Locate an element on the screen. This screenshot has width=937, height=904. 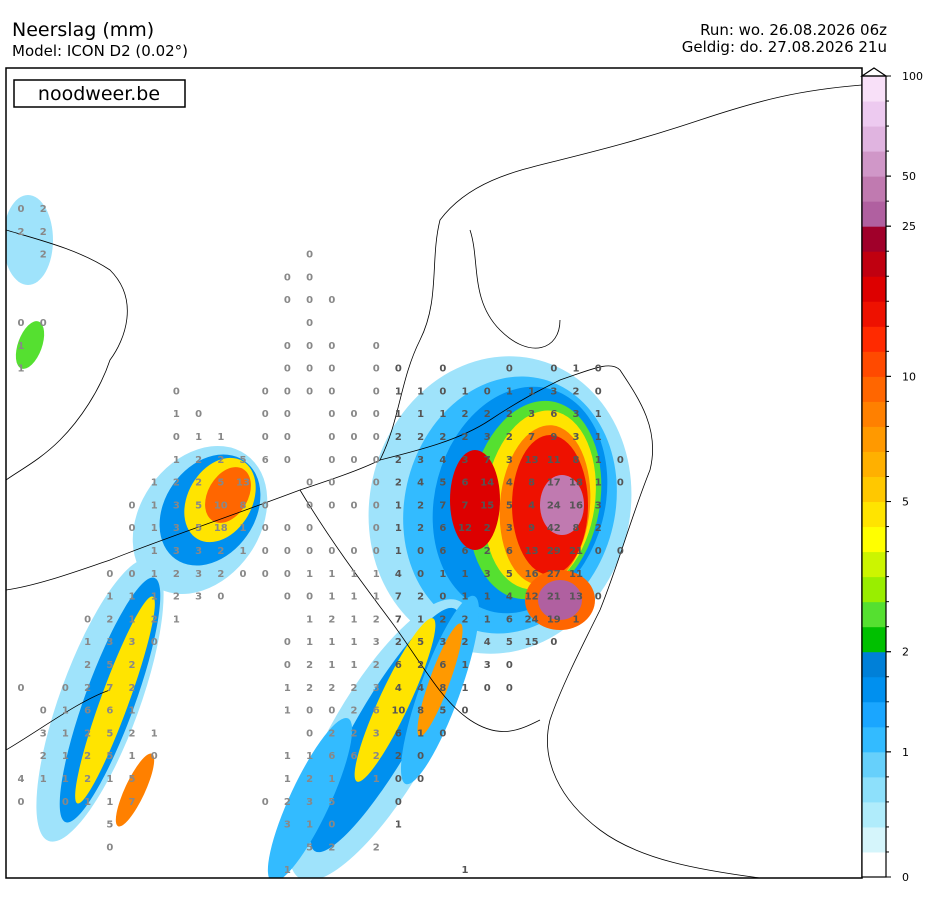
grid-value: 10 is located at coordinates (398, 711).